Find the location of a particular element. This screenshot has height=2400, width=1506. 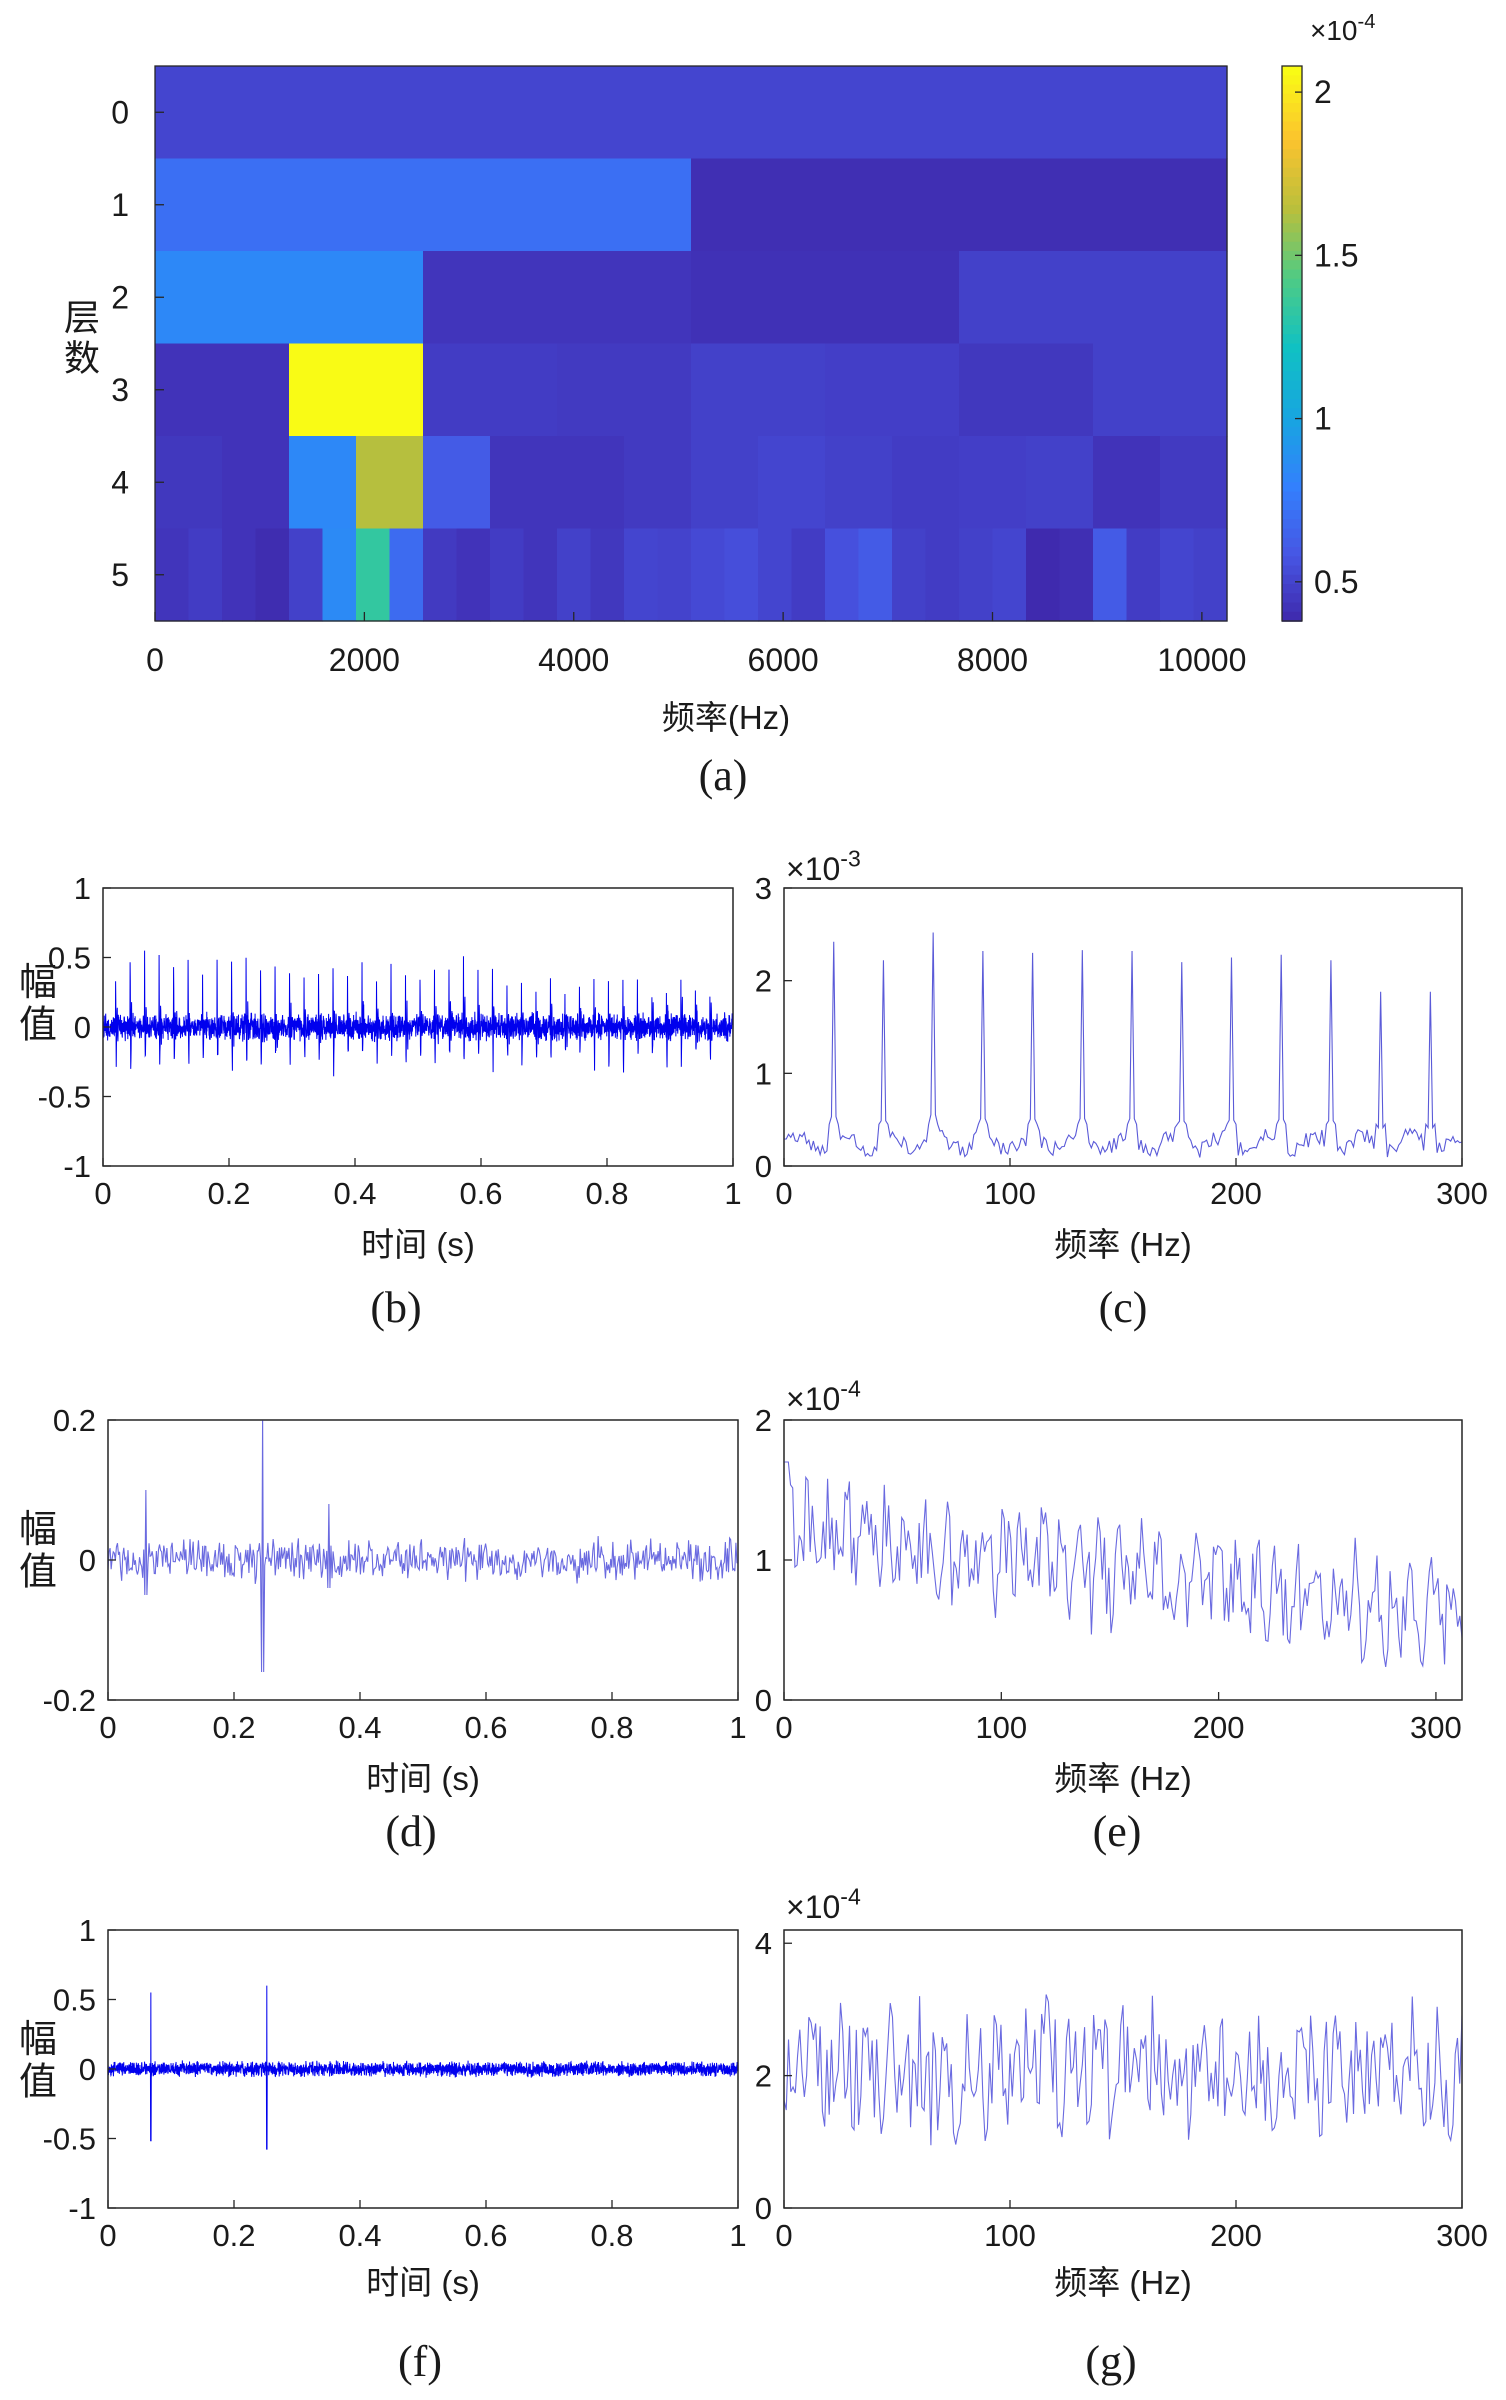

x-tick-label: 0.2 is located at coordinates (228, 1193).